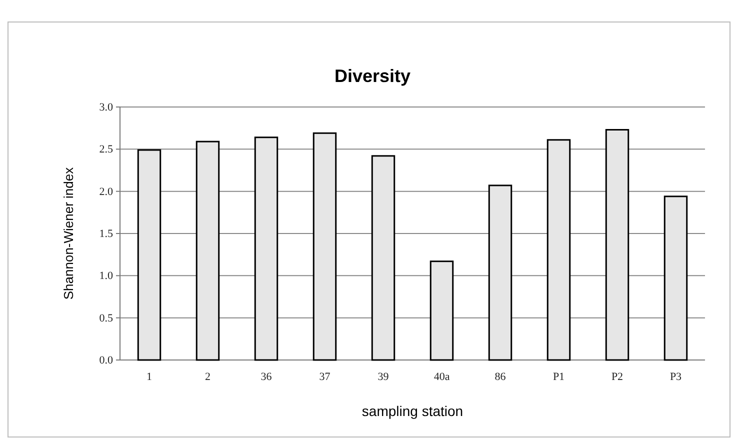  Describe the element at coordinates (558, 376) in the screenshot. I see `x-tick-label: P1` at that location.